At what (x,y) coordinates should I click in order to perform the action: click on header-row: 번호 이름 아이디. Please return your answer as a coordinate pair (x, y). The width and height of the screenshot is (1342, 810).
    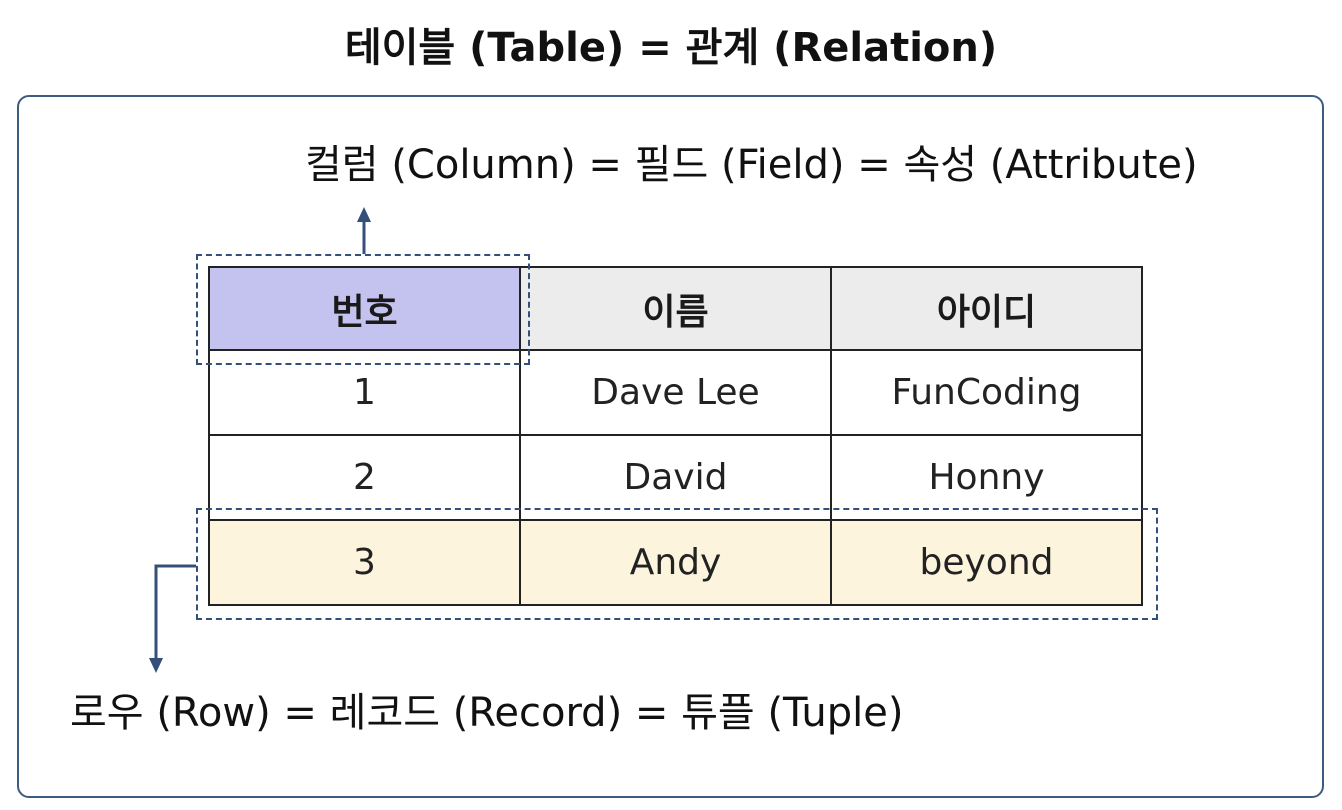
    Looking at the image, I should click on (675, 308).